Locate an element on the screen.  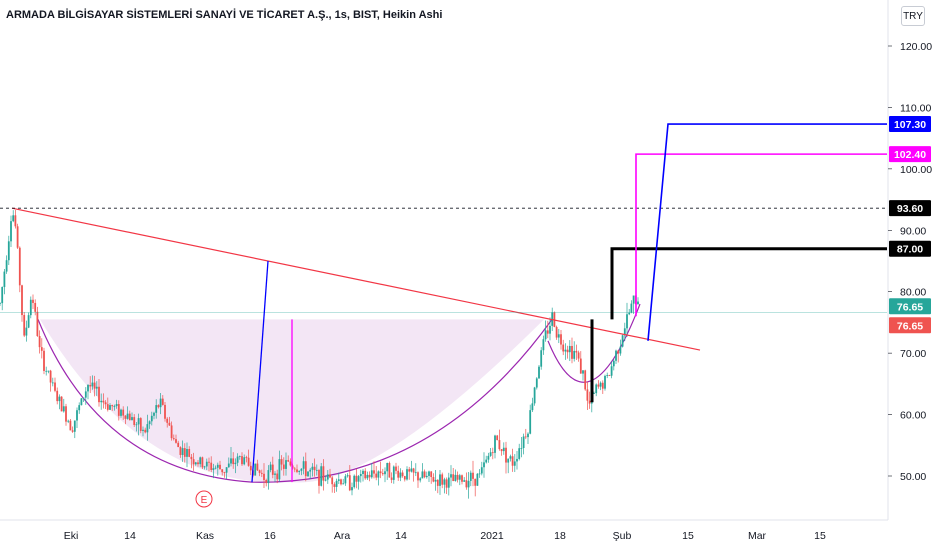
price-label-text: 107.30 is located at coordinates (910, 125).